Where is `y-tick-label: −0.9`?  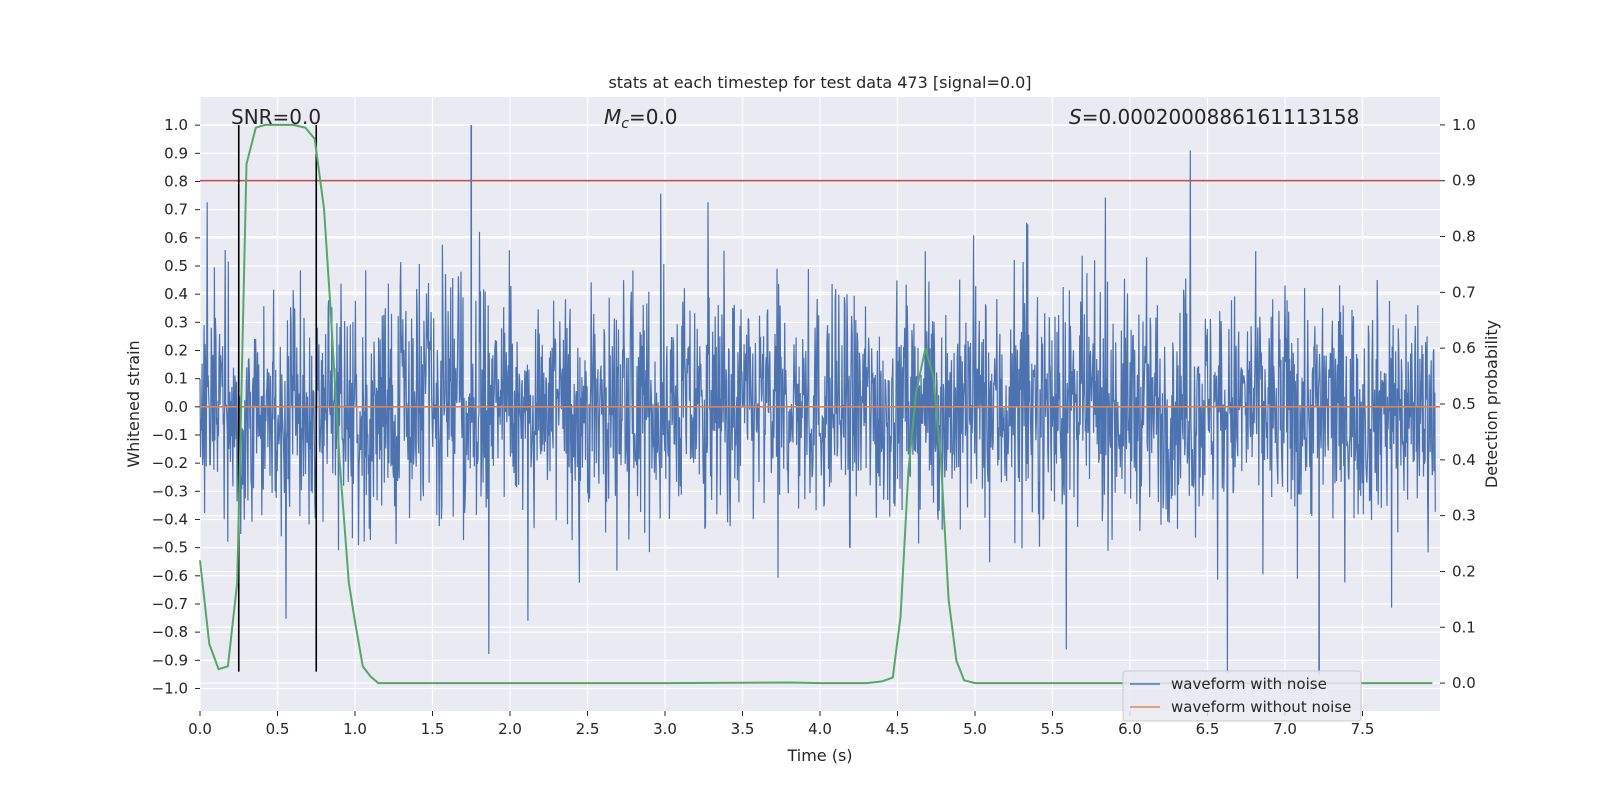 y-tick-label: −0.9 is located at coordinates (170, 660).